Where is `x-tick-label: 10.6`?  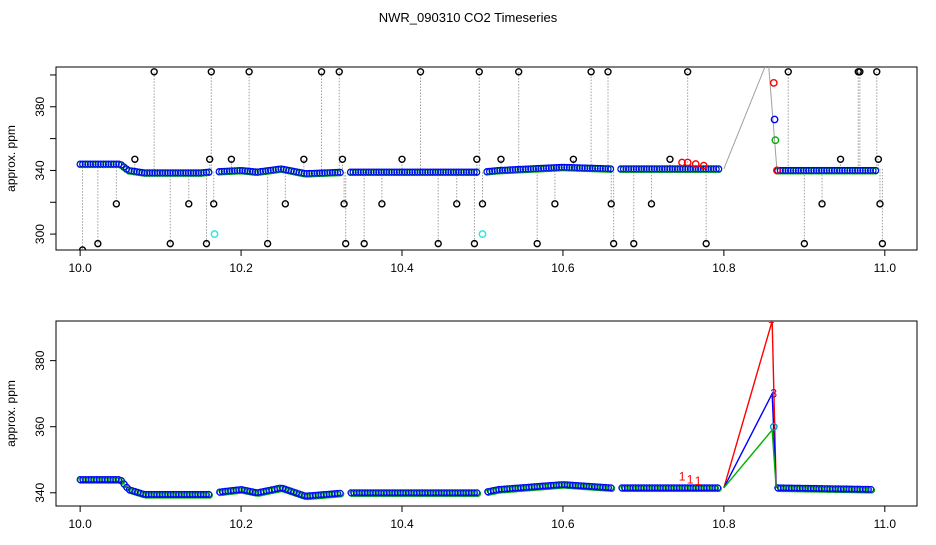
x-tick-label: 10.6 is located at coordinates (563, 268).